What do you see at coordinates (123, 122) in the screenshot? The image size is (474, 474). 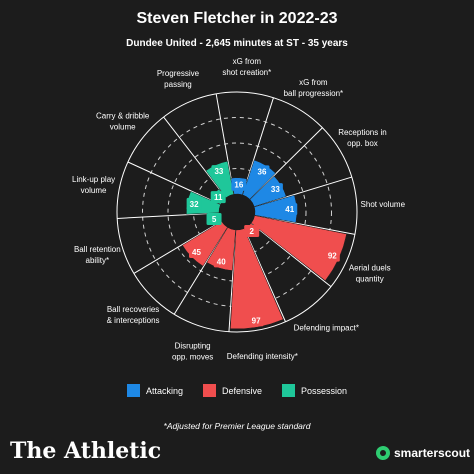 I see `category-label: Carry & dribble volume` at bounding box center [123, 122].